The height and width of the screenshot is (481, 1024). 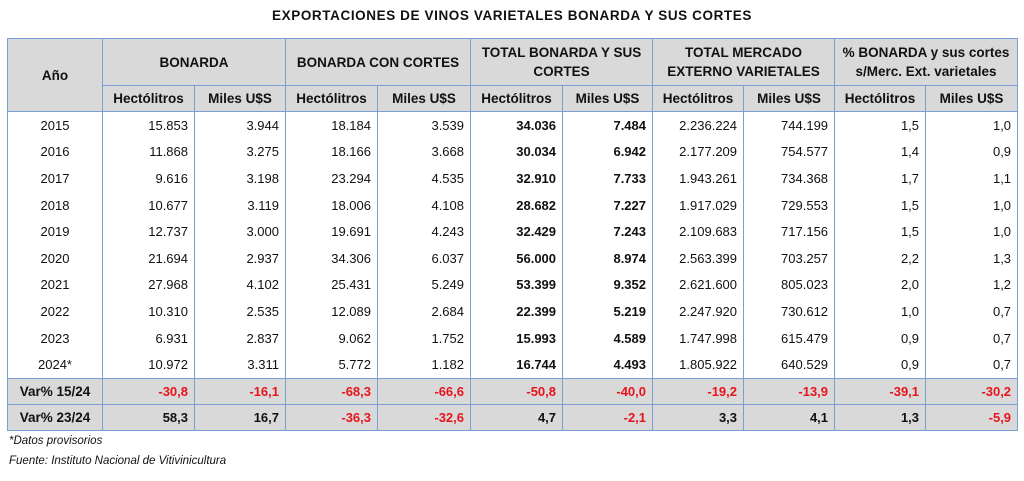 I want to click on value-cell: 15.993, so click(x=517, y=338).